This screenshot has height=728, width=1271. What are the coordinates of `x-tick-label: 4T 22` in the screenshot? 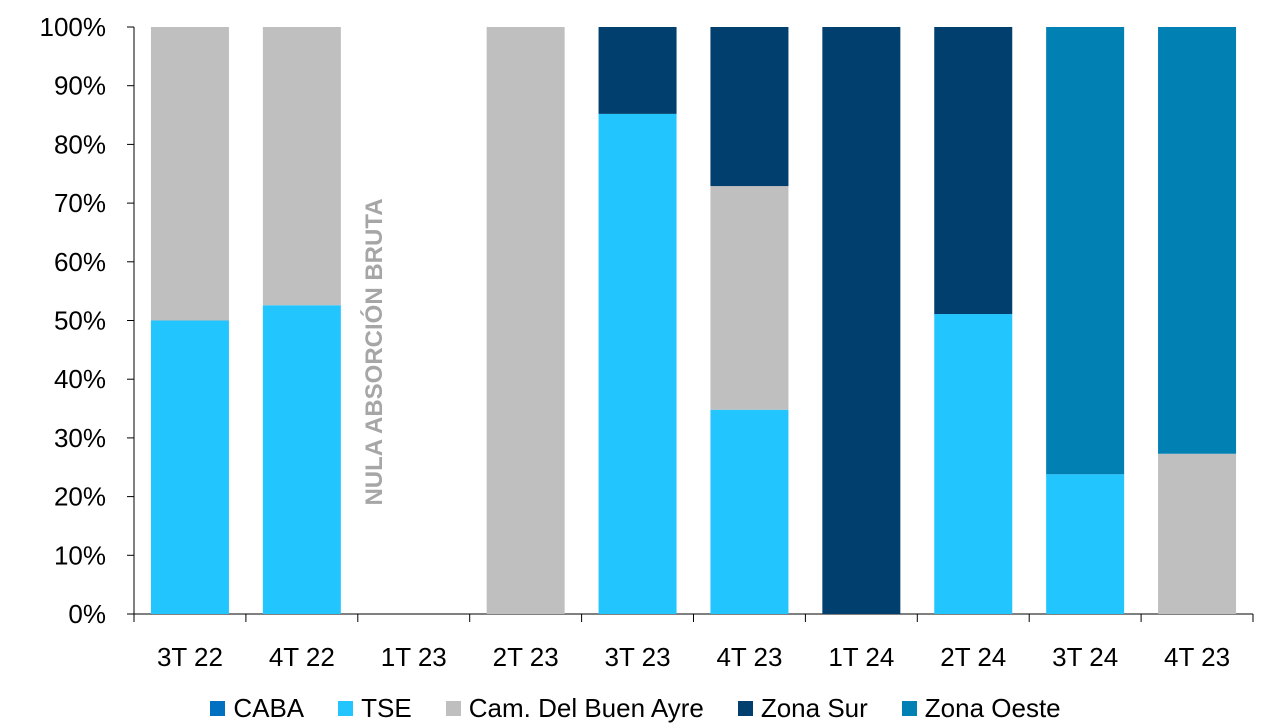 It's located at (302, 657).